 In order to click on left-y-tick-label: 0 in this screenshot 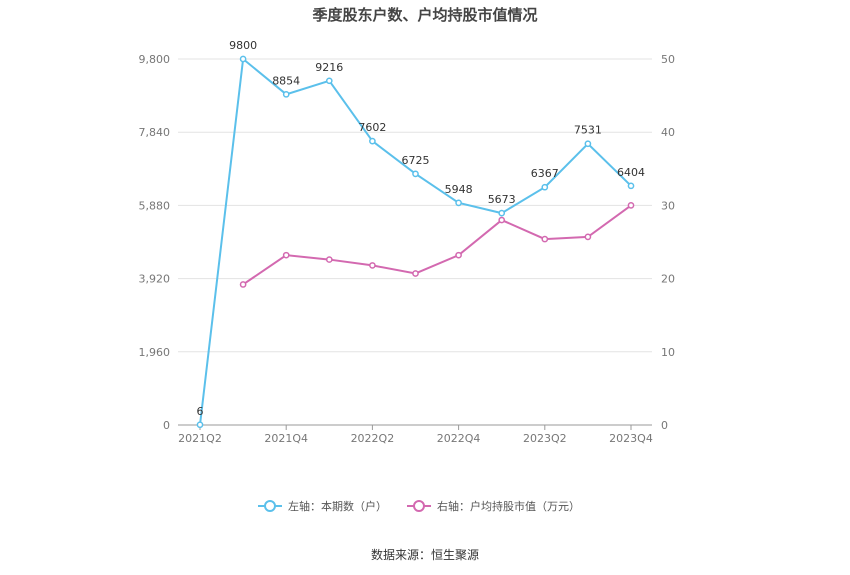, I will do `click(166, 425)`.